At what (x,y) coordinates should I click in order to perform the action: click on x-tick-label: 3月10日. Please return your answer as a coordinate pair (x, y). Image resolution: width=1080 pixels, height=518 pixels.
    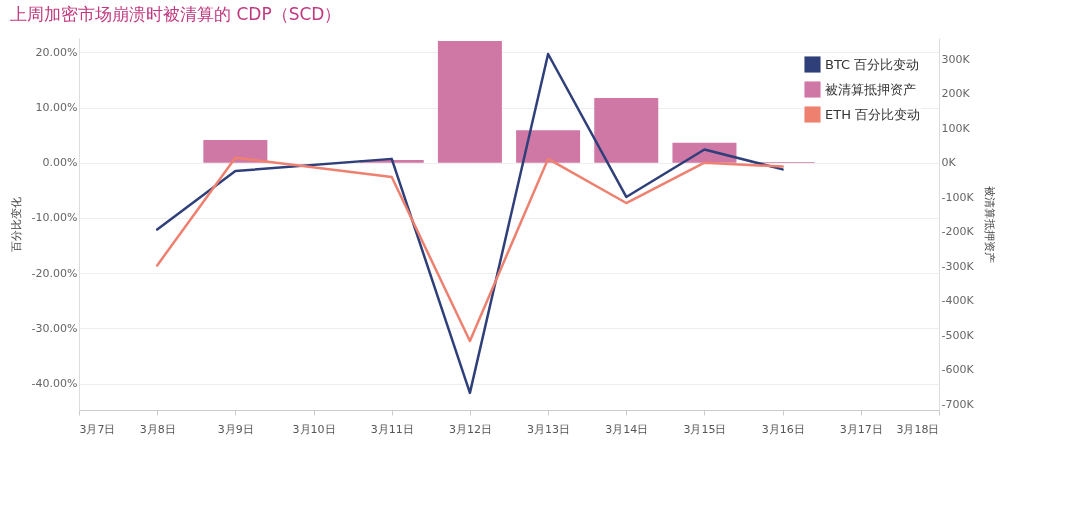
    Looking at the image, I should click on (314, 429).